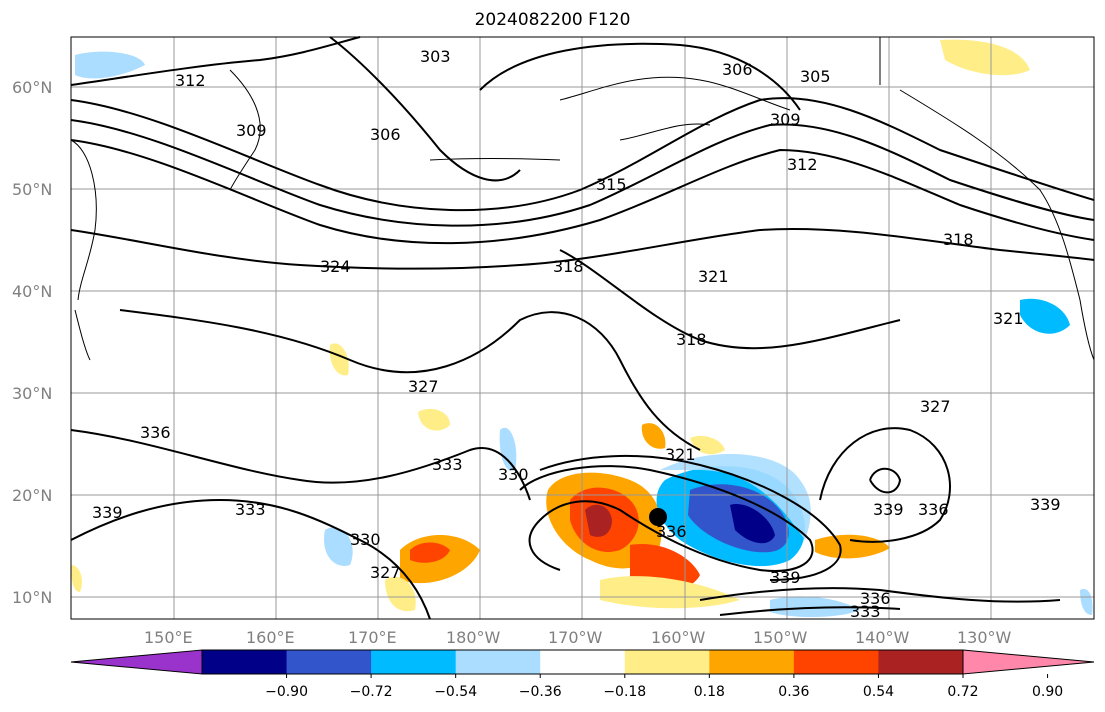  What do you see at coordinates (1028, 662) in the screenshot?
I see `colorbar-arrow-high` at bounding box center [1028, 662].